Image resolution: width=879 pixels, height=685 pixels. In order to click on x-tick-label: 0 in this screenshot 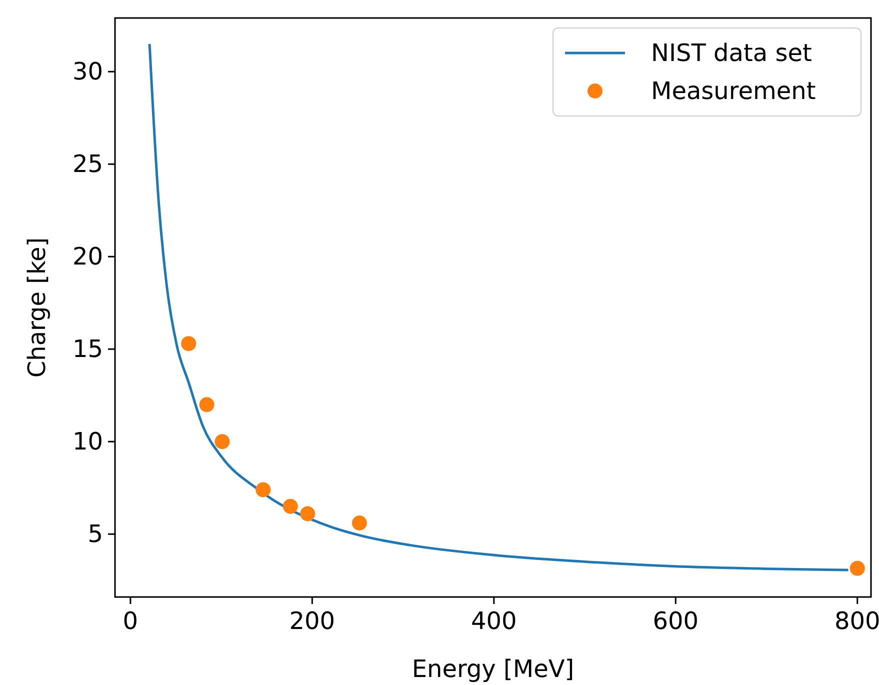, I will do `click(130, 621)`.